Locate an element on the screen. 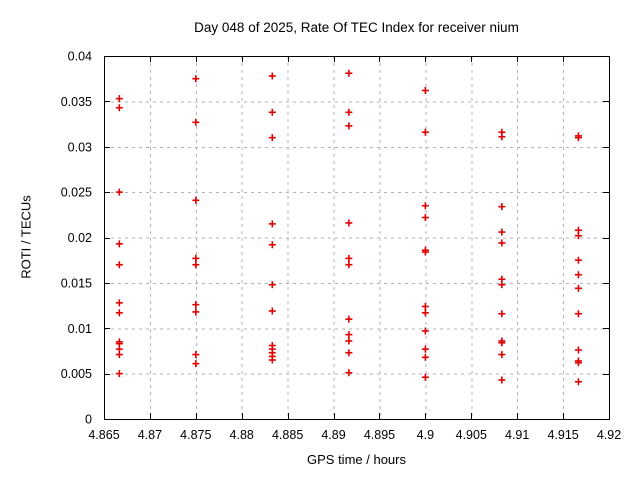 Image resolution: width=640 pixels, height=480 pixels. y-tick-label: 0.03 is located at coordinates (80, 147).